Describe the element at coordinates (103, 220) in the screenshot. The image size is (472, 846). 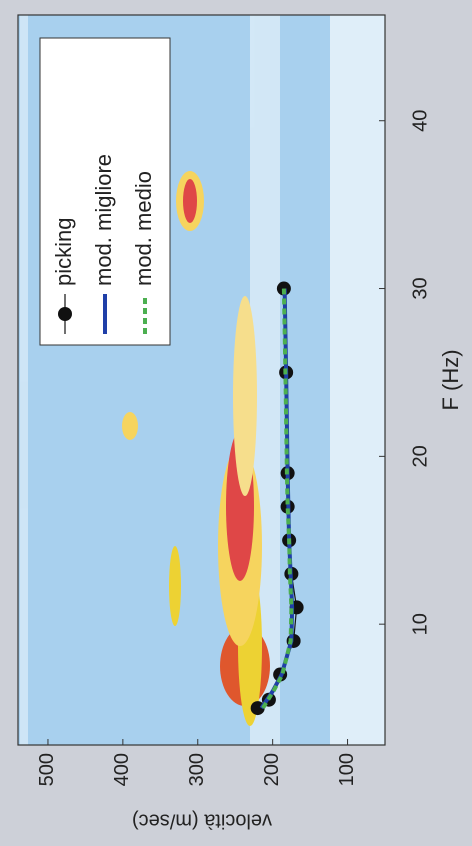
I see `legend-label: mod. migliore` at that location.